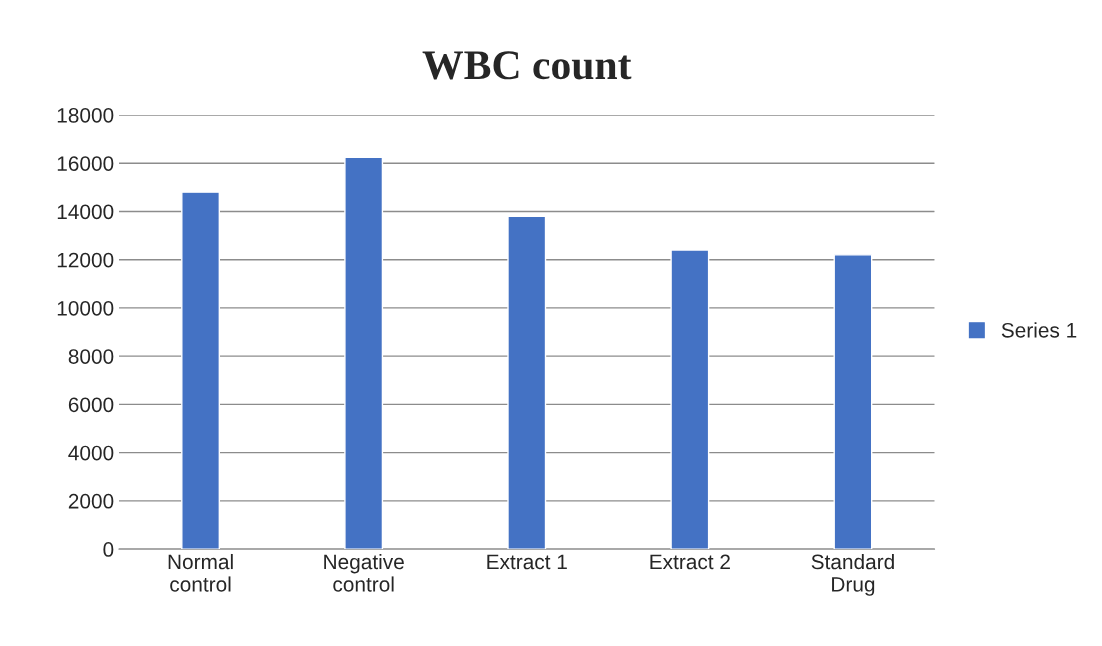  Describe the element at coordinates (91, 501) in the screenshot. I see `y-tick-label: 2000` at that location.